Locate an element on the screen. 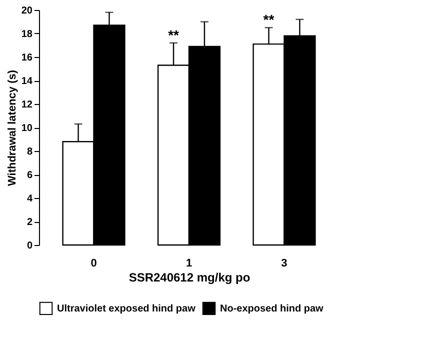  y-tick-label: 2 is located at coordinates (29, 222).